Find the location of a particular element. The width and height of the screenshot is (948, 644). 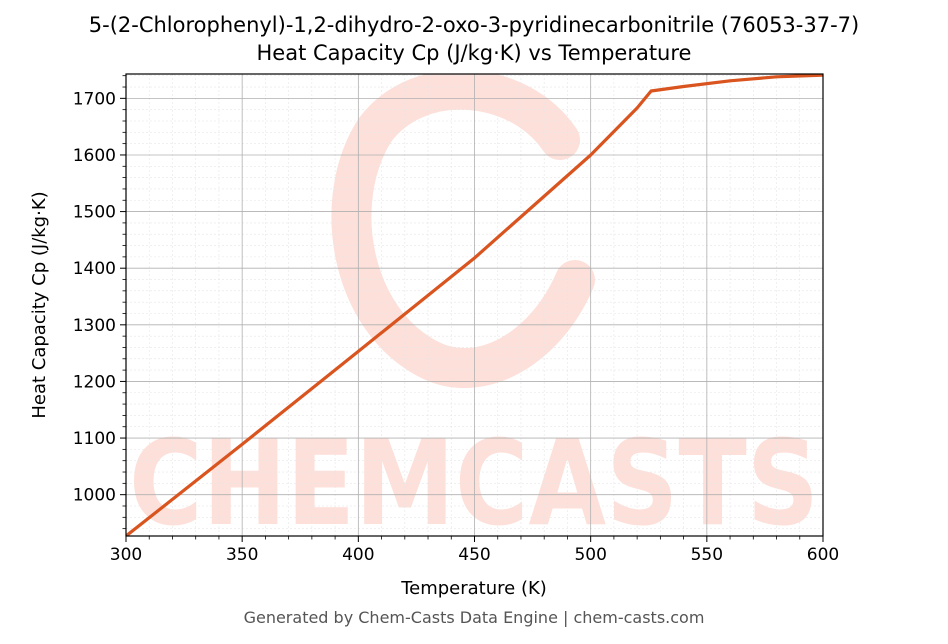

chart-subtitle: Heat Capacity Cp (J/kg·K) vs Temperature is located at coordinates (474, 53).